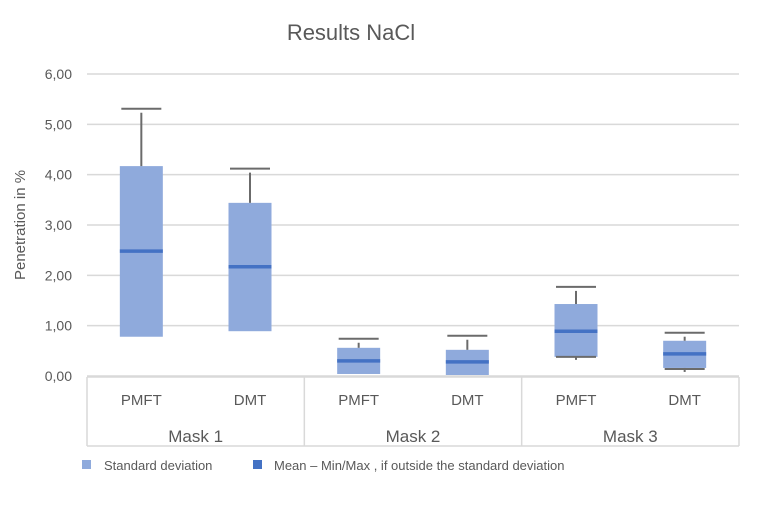  Describe the element at coordinates (86, 464) in the screenshot. I see `legend-swatch-sd` at that location.